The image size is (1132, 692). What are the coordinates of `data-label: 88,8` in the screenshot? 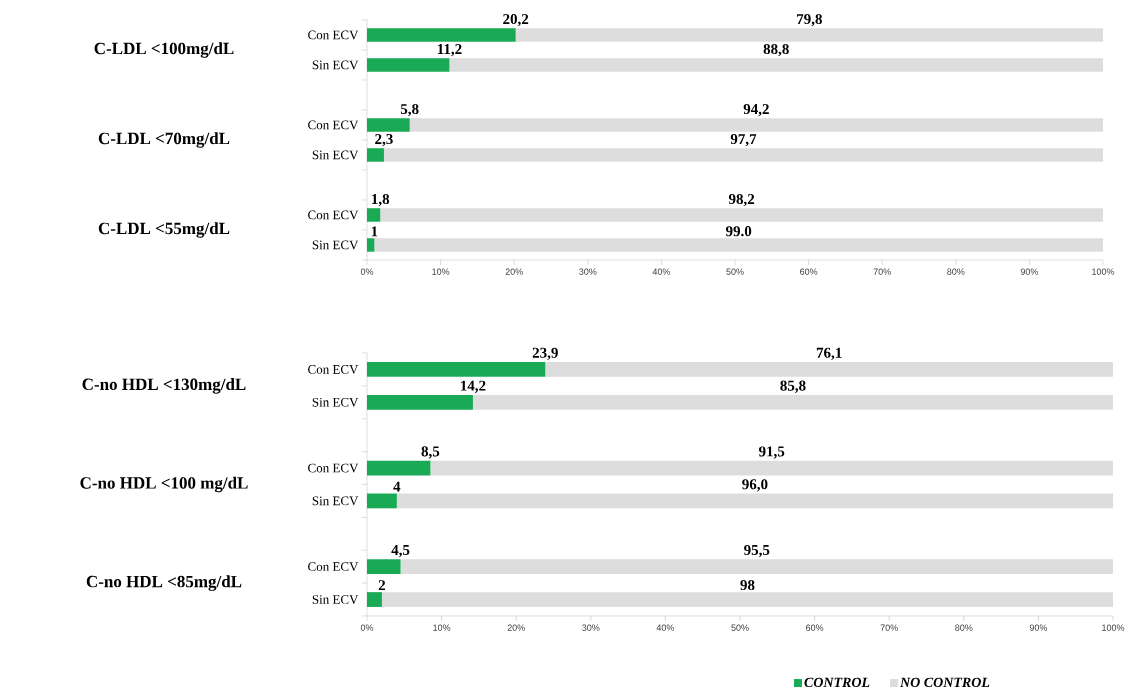 It's located at (776, 50).